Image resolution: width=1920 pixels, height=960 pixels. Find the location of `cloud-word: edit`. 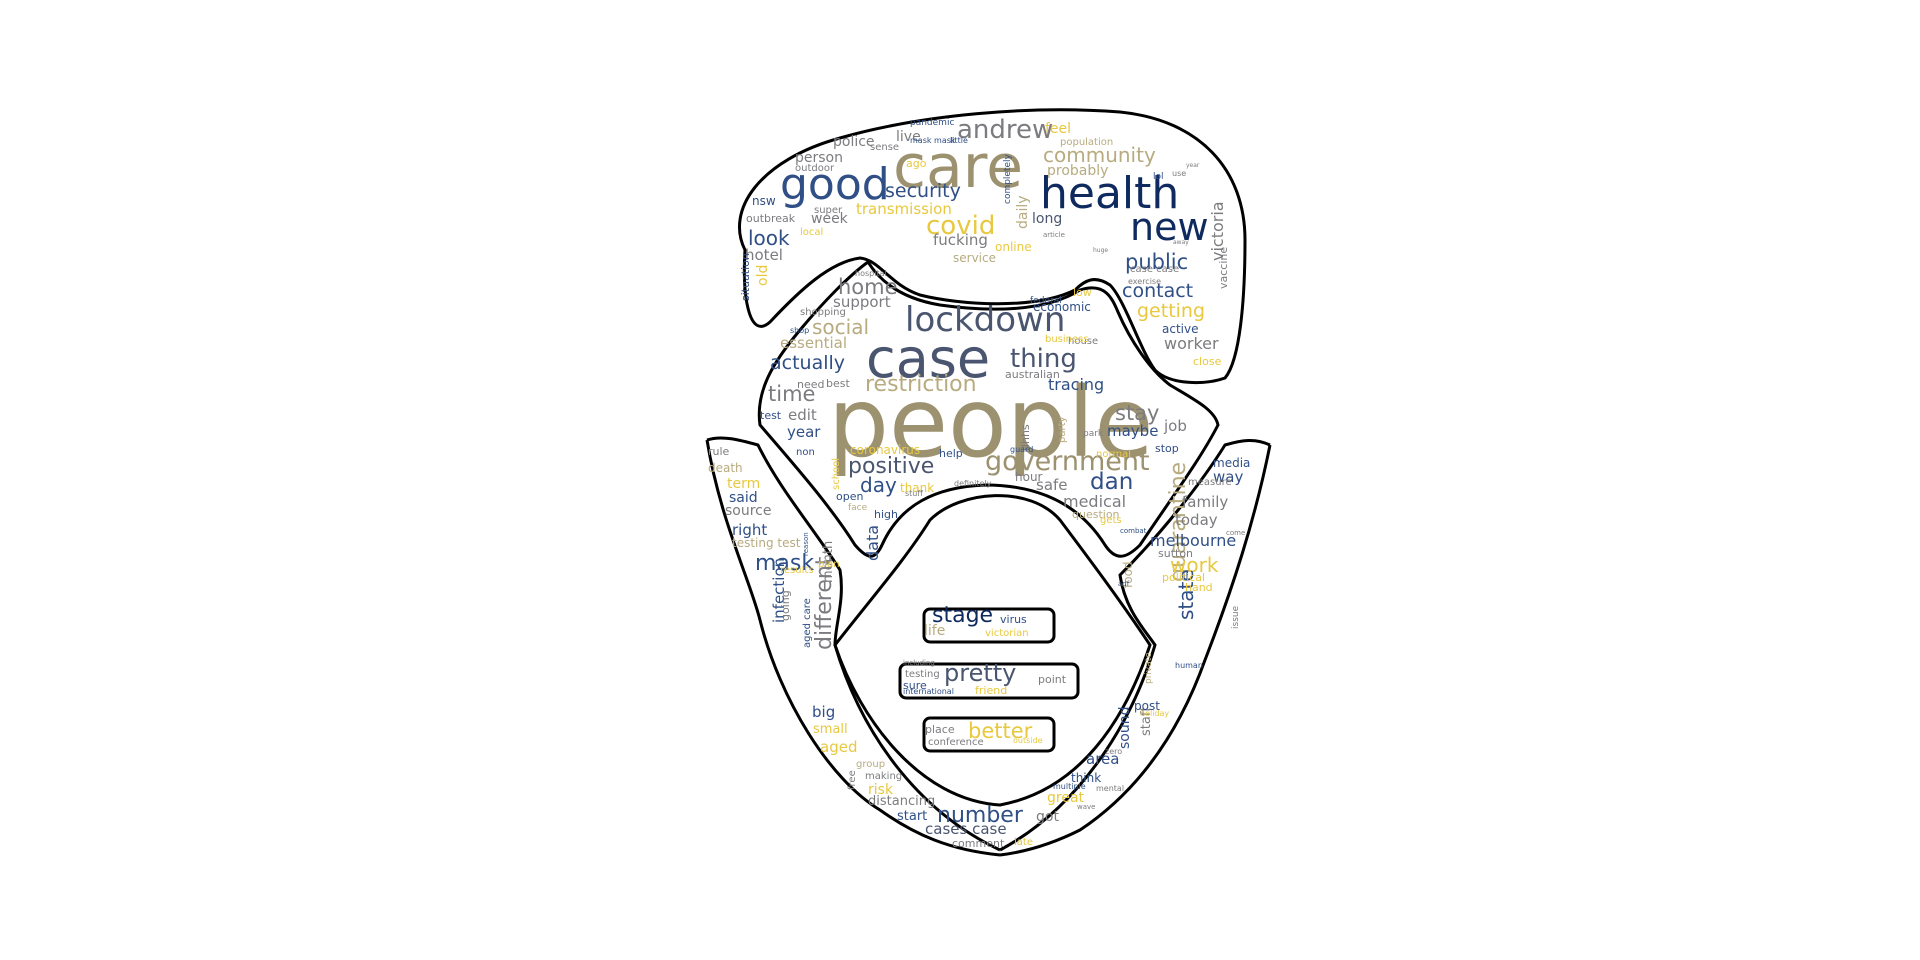

cloud-word: edit is located at coordinates (802, 415).